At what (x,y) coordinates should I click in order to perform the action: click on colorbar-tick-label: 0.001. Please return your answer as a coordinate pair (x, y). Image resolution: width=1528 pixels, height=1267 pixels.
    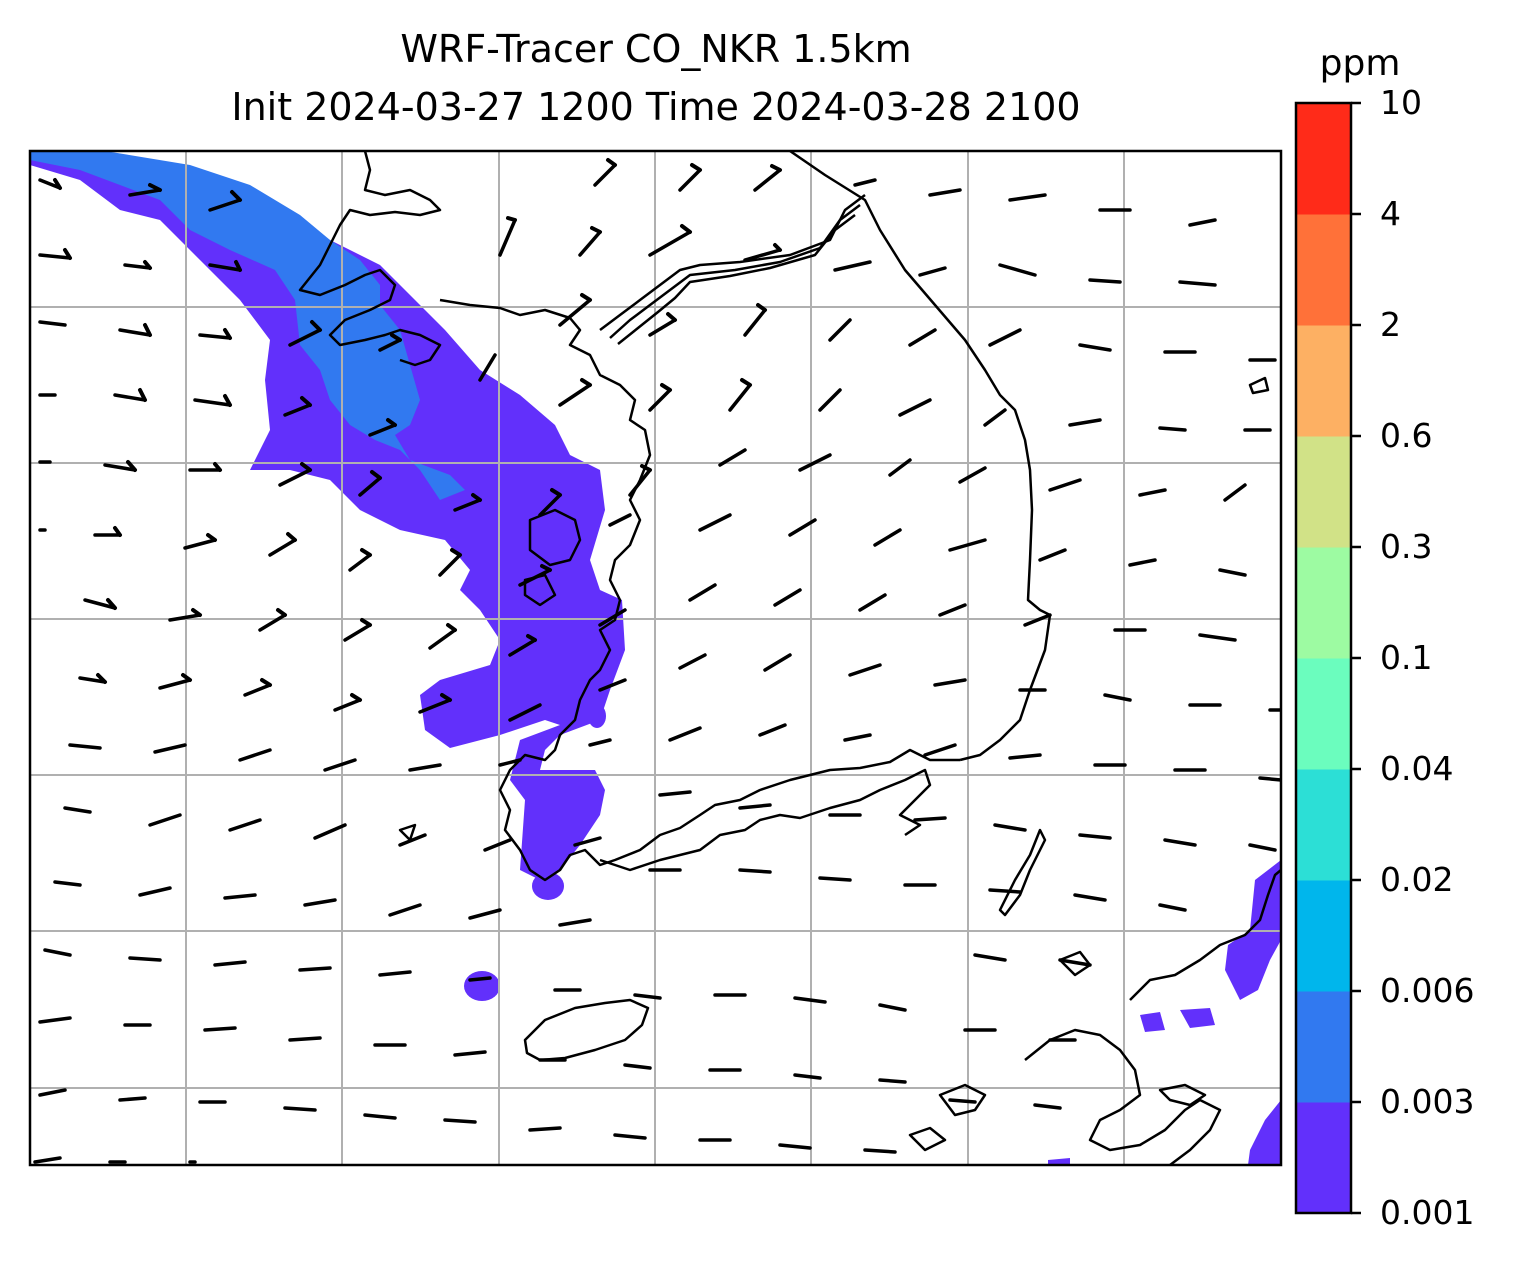
    Looking at the image, I should click on (1427, 1212).